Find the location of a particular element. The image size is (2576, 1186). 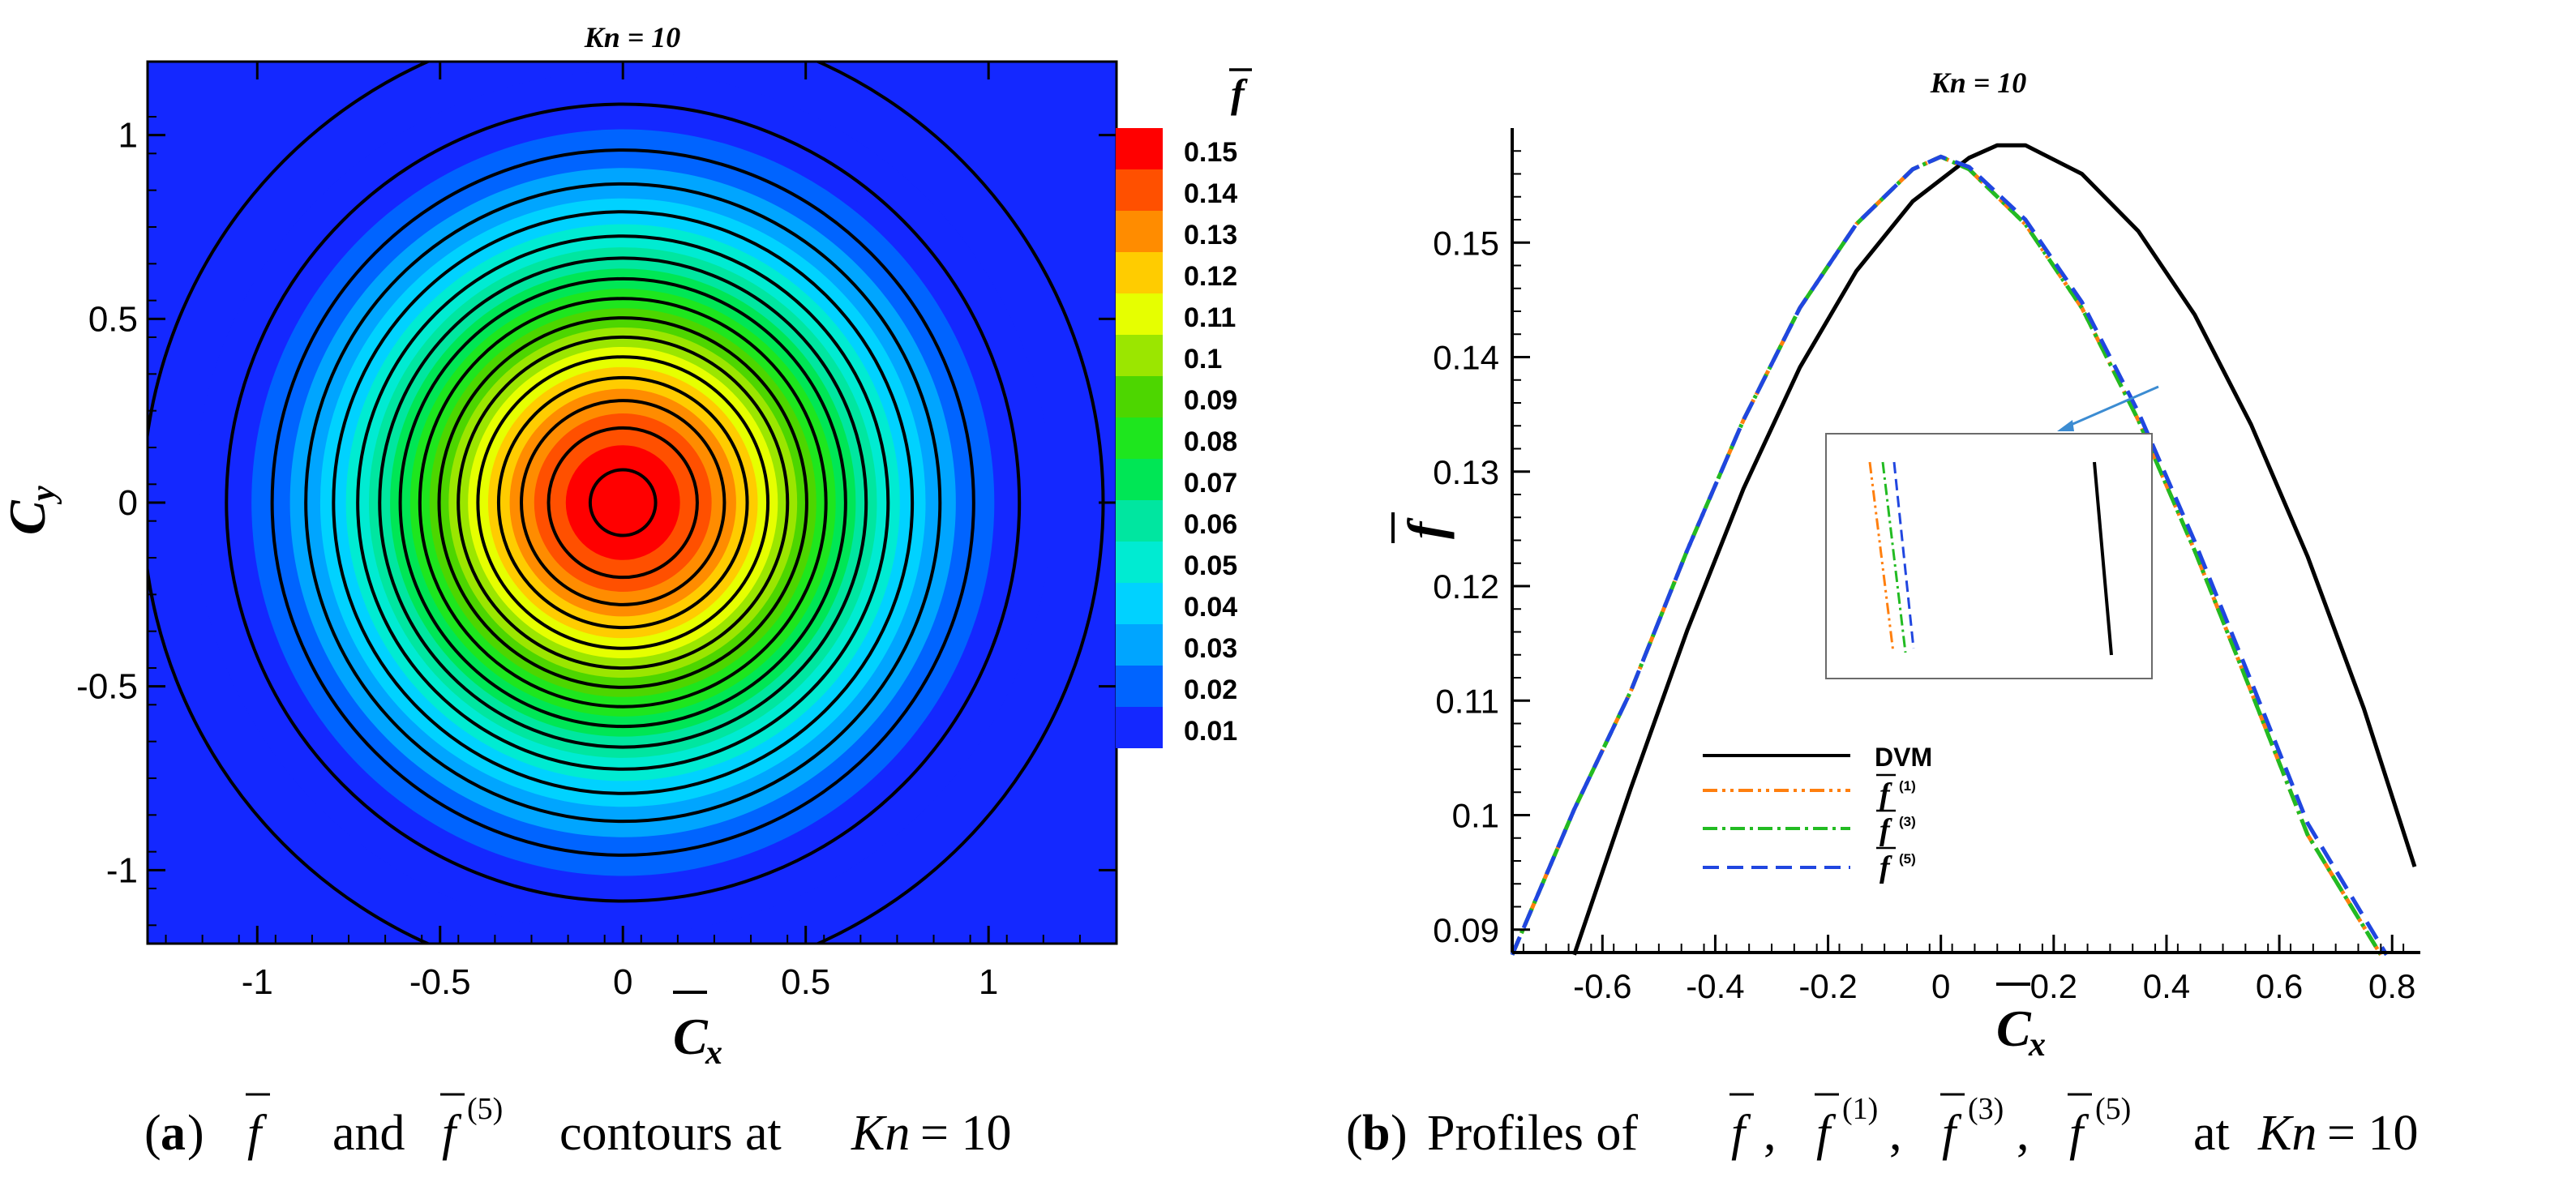

b-y-label-f: f is located at coordinates (1426, 528).